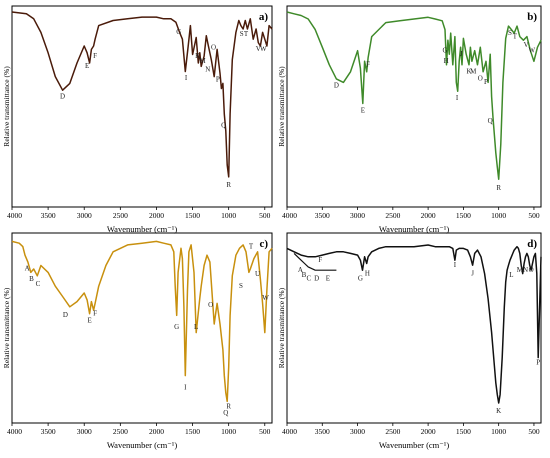 Image resolution: width=550 pixels, height=458 pixels. What do you see at coordinates (414, 445) in the screenshot?
I see `x-axis-label-d: Wavenumber (cm⁻¹)` at bounding box center [414, 445].